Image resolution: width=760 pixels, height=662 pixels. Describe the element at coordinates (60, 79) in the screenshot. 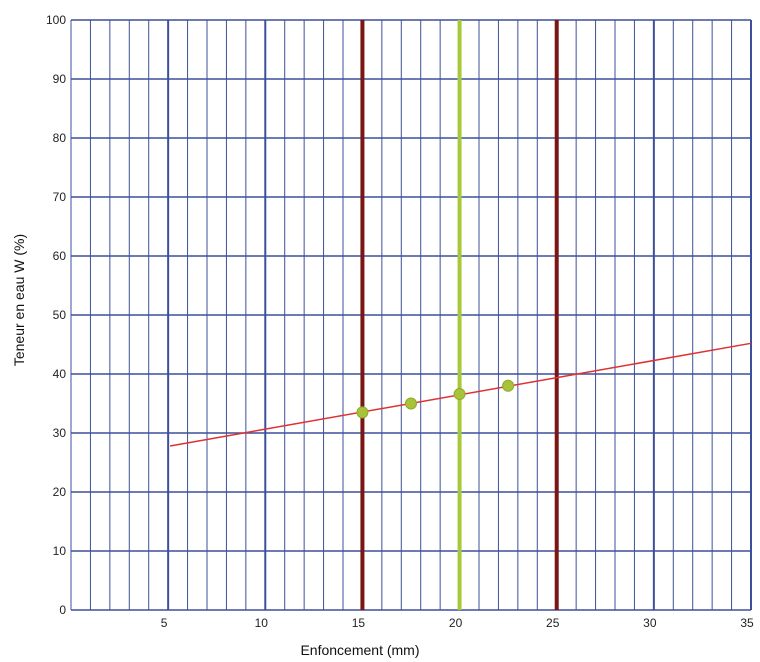

I see `y-tick-label: 90` at that location.